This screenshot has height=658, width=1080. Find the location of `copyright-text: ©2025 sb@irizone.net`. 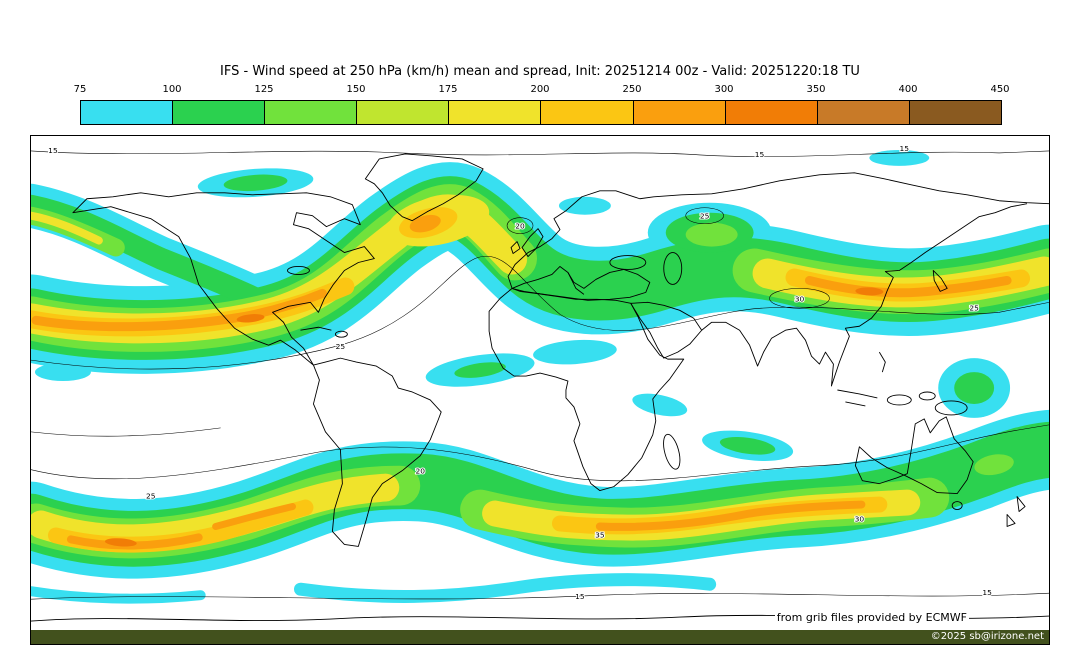

copyright-text: ©2025 sb@irizone.net is located at coordinates (987, 636).